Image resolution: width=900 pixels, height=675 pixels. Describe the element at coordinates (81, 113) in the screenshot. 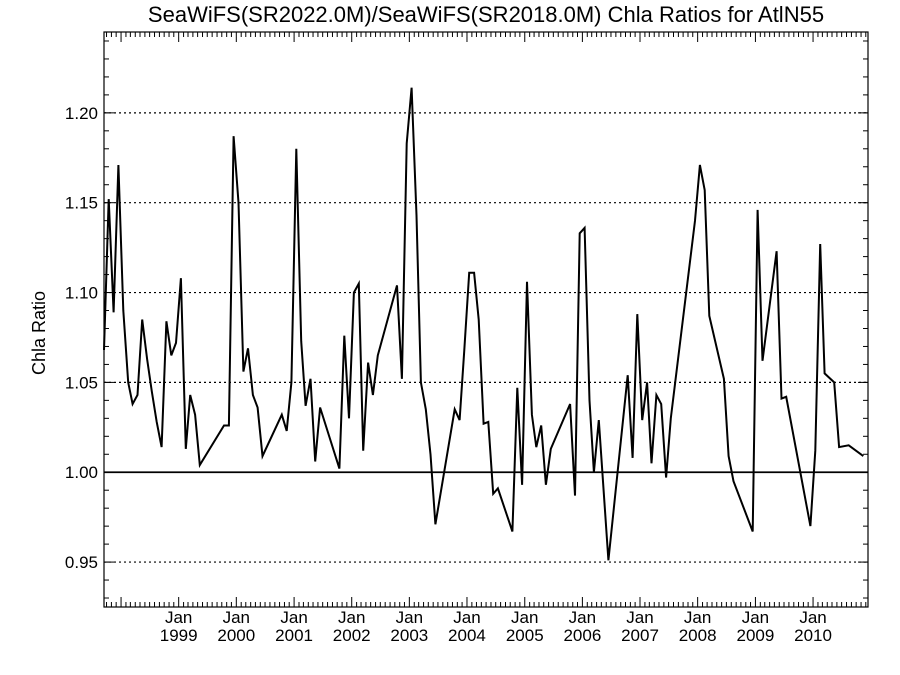

I see `y-tick-label: 1.20` at that location.